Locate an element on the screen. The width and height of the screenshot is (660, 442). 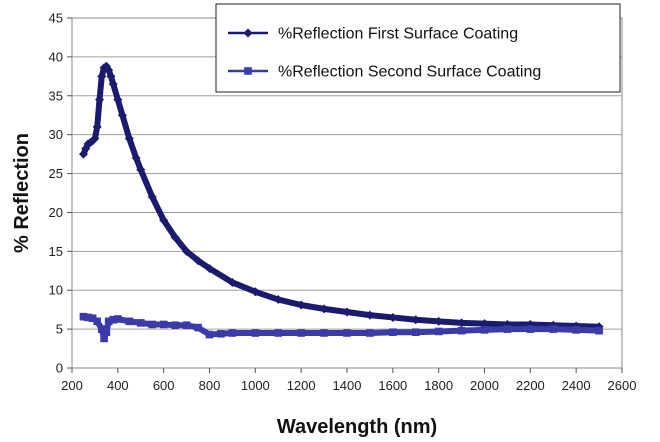
x-tick-label: 2600 is located at coordinates (622, 385).